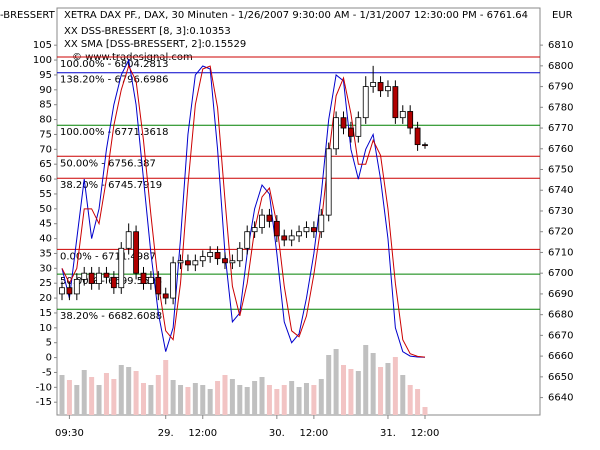 The width and height of the screenshot is (600, 450). What do you see at coordinates (45, 149) in the screenshot?
I see `y-tick-label: 70` at bounding box center [45, 149].